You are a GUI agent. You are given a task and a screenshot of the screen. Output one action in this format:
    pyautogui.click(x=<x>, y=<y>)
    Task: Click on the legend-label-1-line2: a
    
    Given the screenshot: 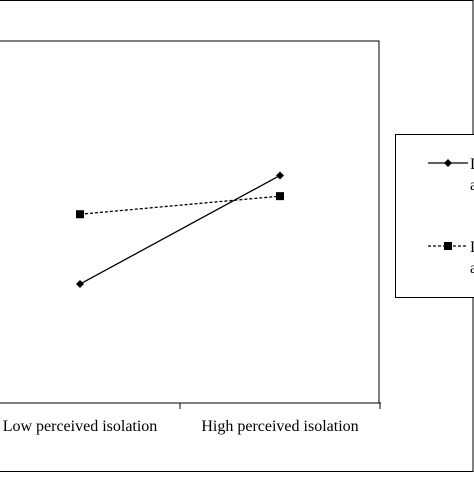 What is the action you would take?
    pyautogui.click(x=472, y=268)
    